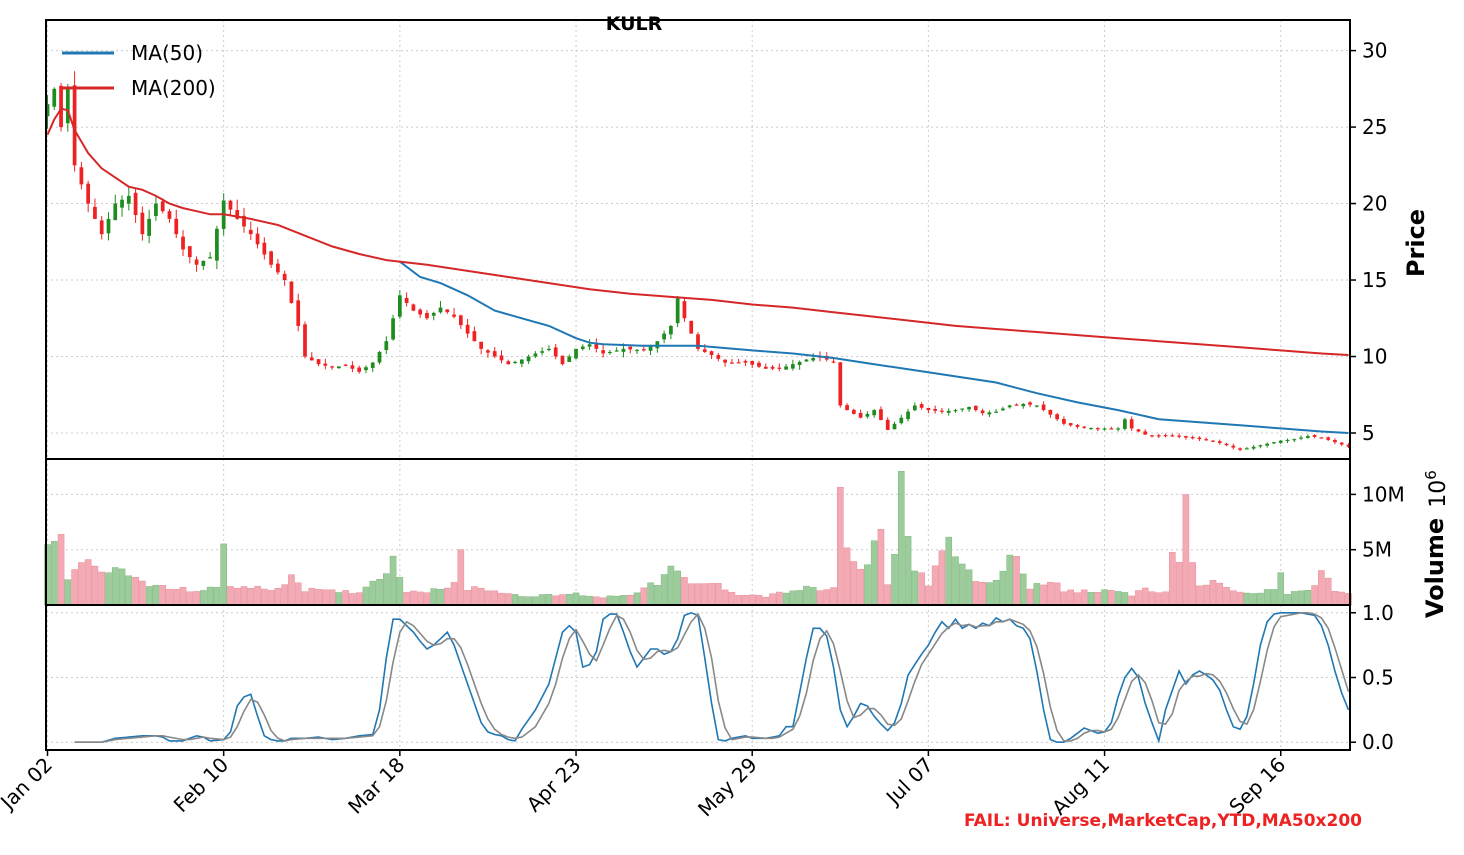  I want to click on price-ytick-label: 15, so click(1374, 280).